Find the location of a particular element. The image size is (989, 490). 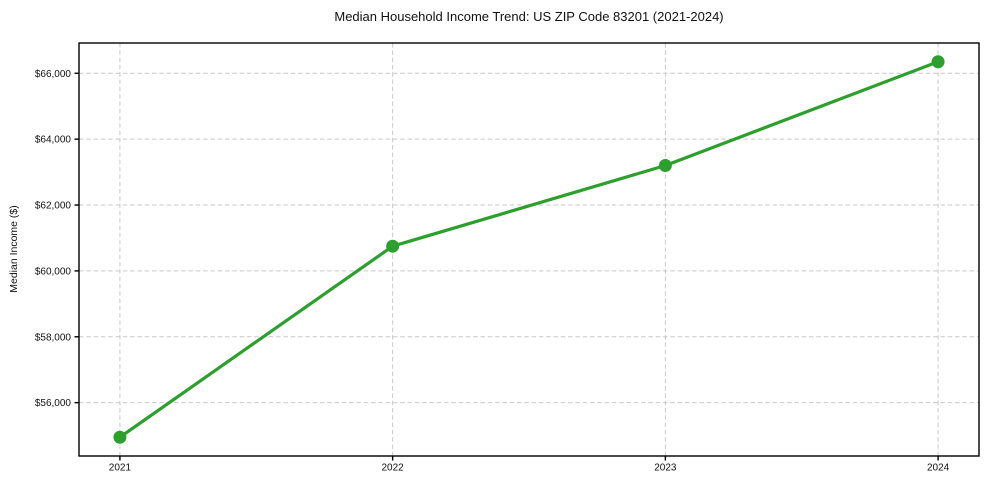

y-tick-label: $58,000 is located at coordinates (53, 337).